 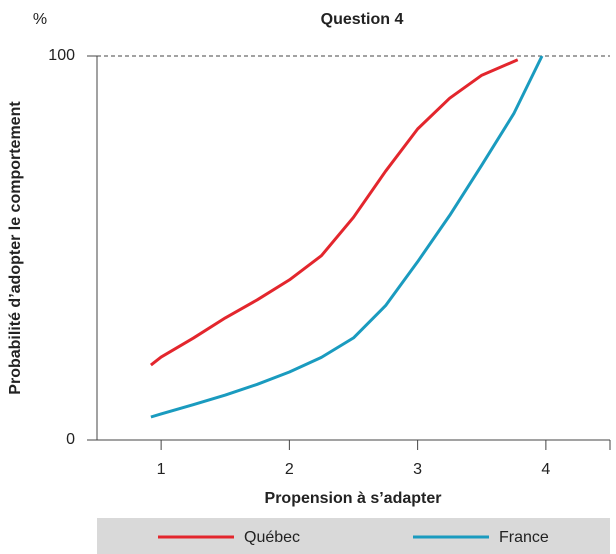 What do you see at coordinates (524, 537) in the screenshot?
I see `legend-label: France` at bounding box center [524, 537].